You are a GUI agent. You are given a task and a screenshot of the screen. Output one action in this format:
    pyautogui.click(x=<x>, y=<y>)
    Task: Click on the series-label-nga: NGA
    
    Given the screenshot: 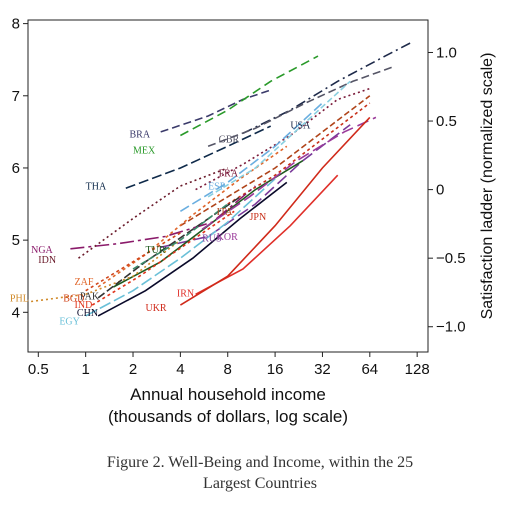 What is the action you would take?
    pyautogui.click(x=42, y=250)
    